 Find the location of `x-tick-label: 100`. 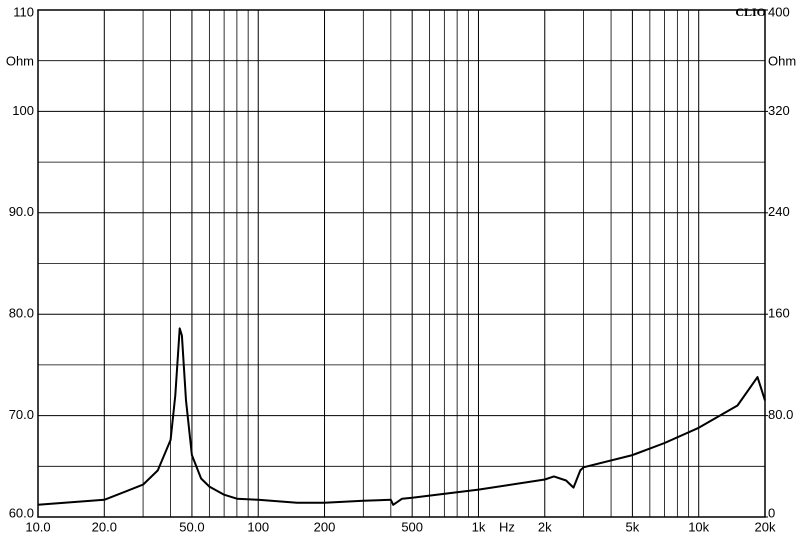

x-tick-label: 100 is located at coordinates (258, 526).